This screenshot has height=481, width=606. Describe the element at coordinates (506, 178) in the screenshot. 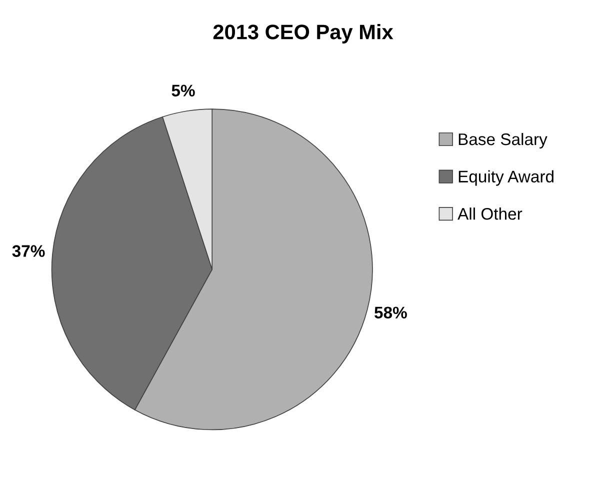

I see `legend-label: Equity Award` at that location.